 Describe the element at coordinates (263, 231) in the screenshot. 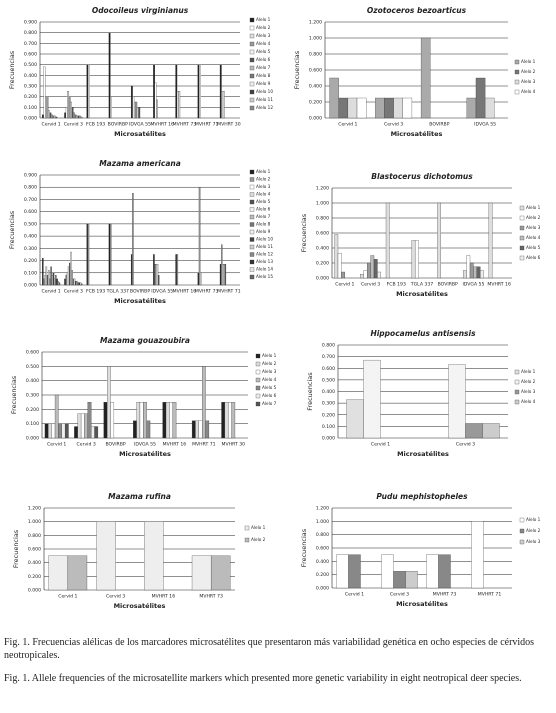

I see `legend-label: Alelo 9` at that location.